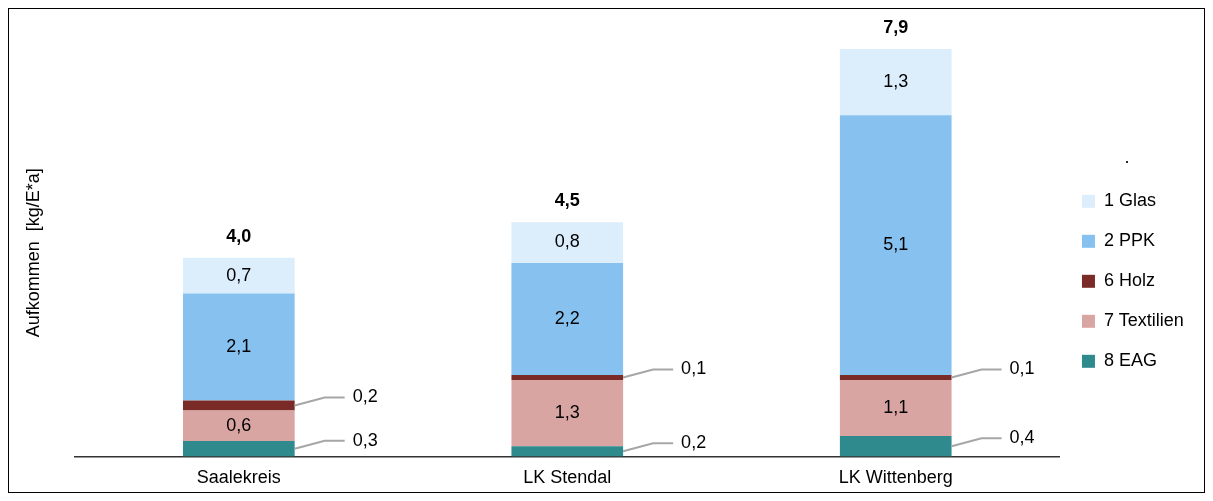 This screenshot has height=501, width=1213. What do you see at coordinates (239, 235) in the screenshot?
I see `total-label: 4,0` at bounding box center [239, 235].